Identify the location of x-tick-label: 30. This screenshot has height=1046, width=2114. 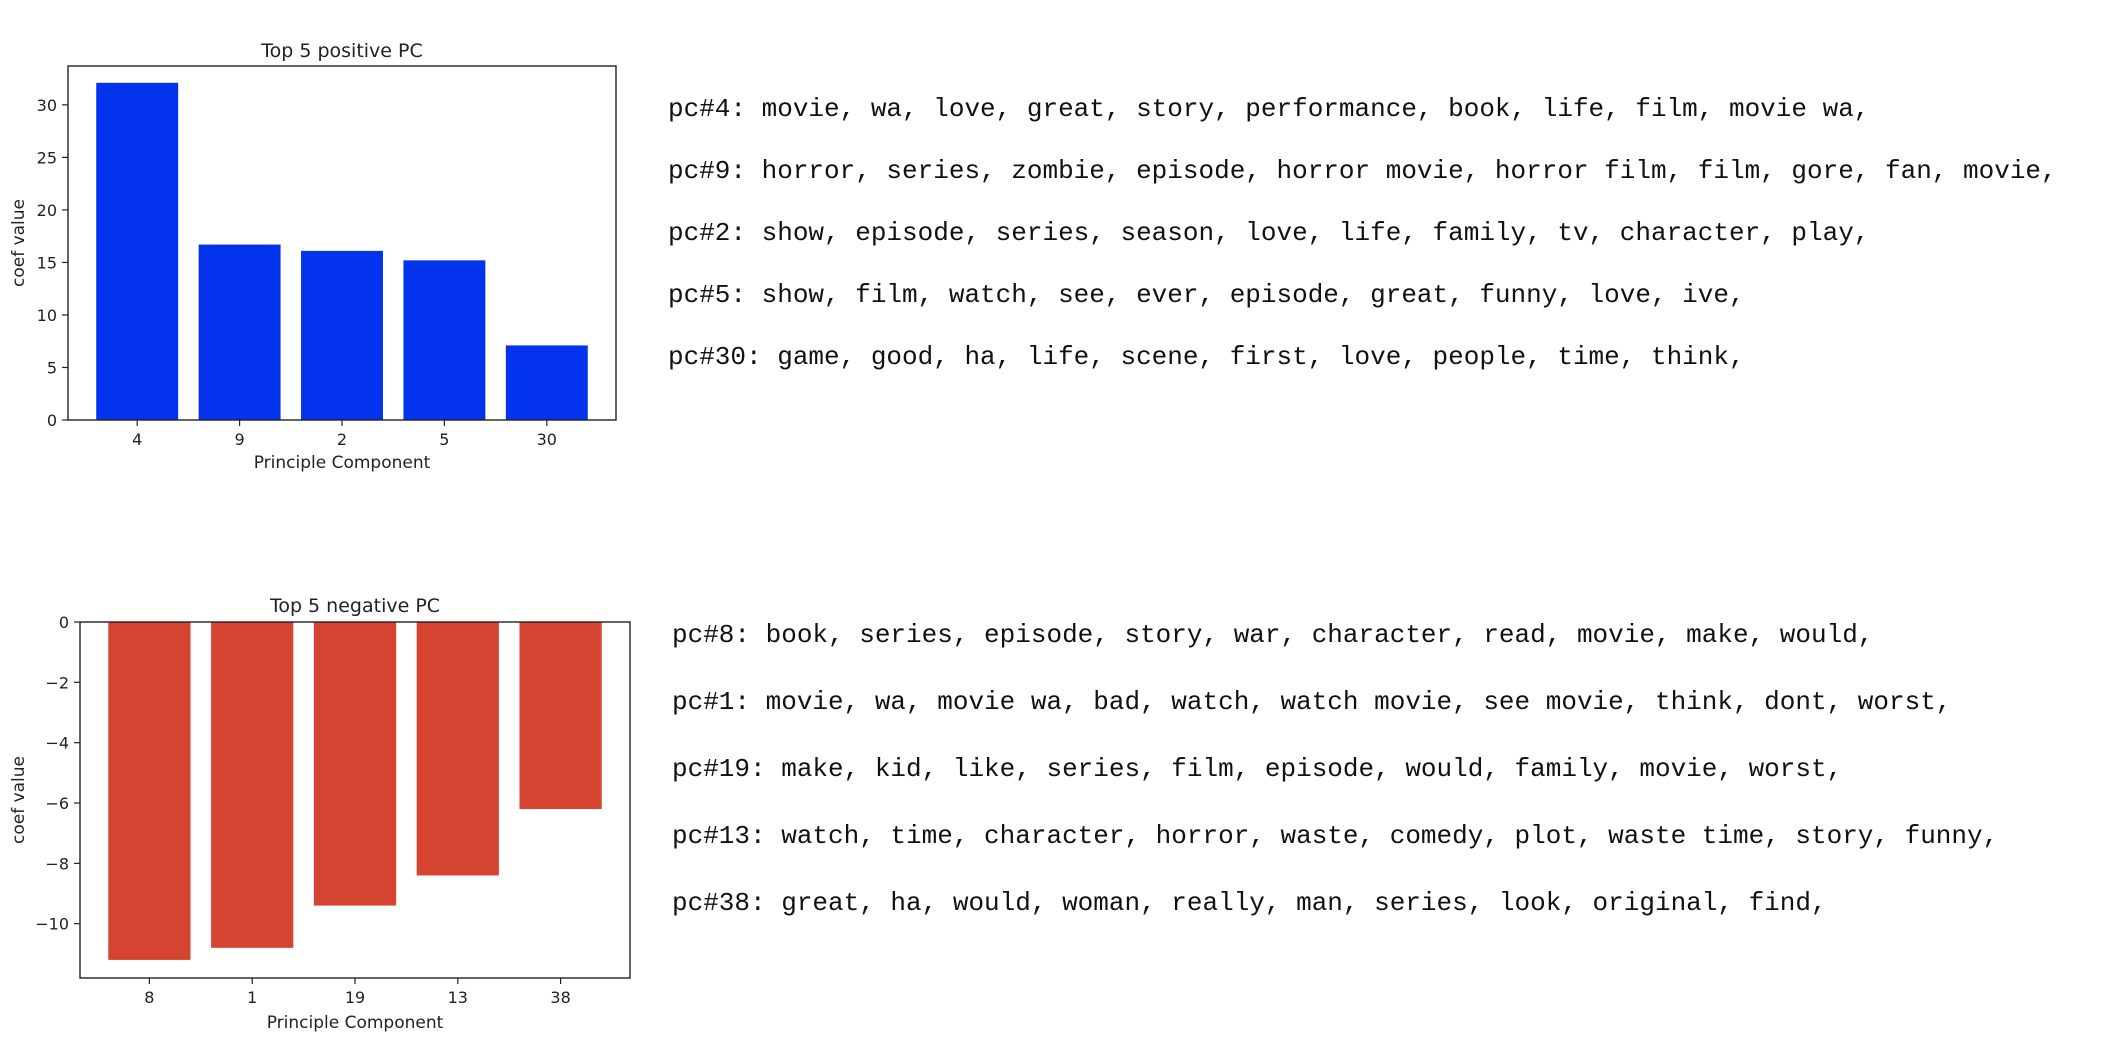
(547, 439).